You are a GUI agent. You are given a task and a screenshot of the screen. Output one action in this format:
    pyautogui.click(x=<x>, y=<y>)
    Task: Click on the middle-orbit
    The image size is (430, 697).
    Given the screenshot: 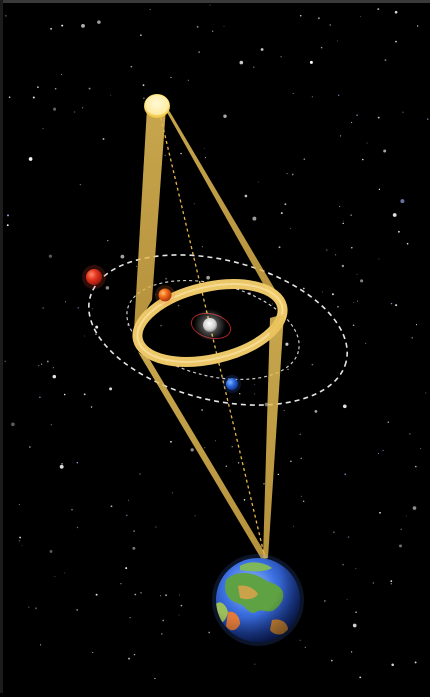 What is the action you would take?
    pyautogui.click(x=213, y=330)
    